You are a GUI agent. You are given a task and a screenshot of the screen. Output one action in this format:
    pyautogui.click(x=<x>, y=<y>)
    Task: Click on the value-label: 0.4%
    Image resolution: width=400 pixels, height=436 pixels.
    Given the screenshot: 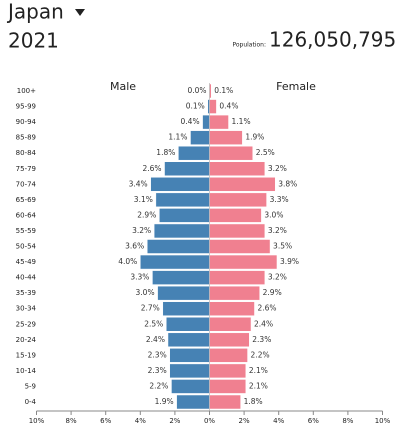 What is the action you would take?
    pyautogui.click(x=228, y=106)
    